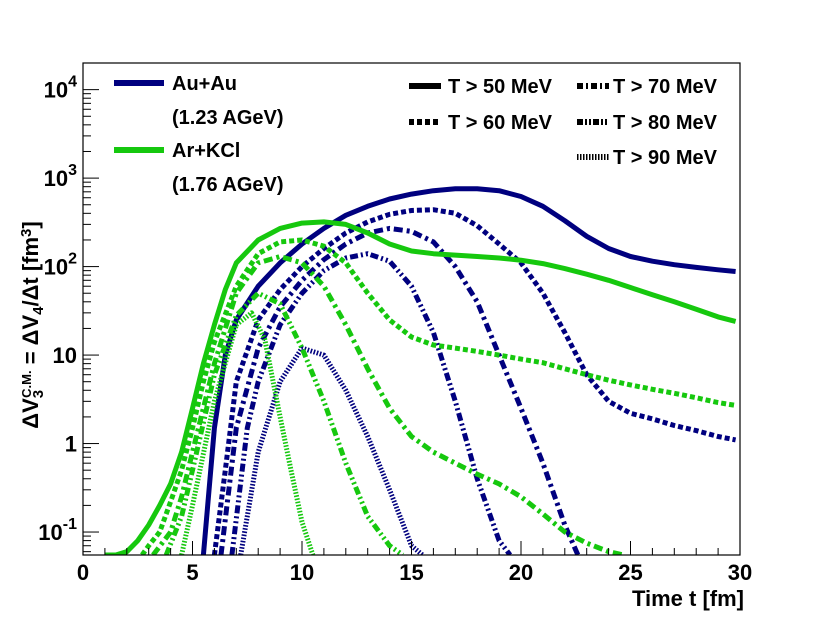 Image resolution: width=830 pixels, height=618 pixels. What do you see at coordinates (192, 572) in the screenshot?
I see `x-tick-label: 5` at bounding box center [192, 572].